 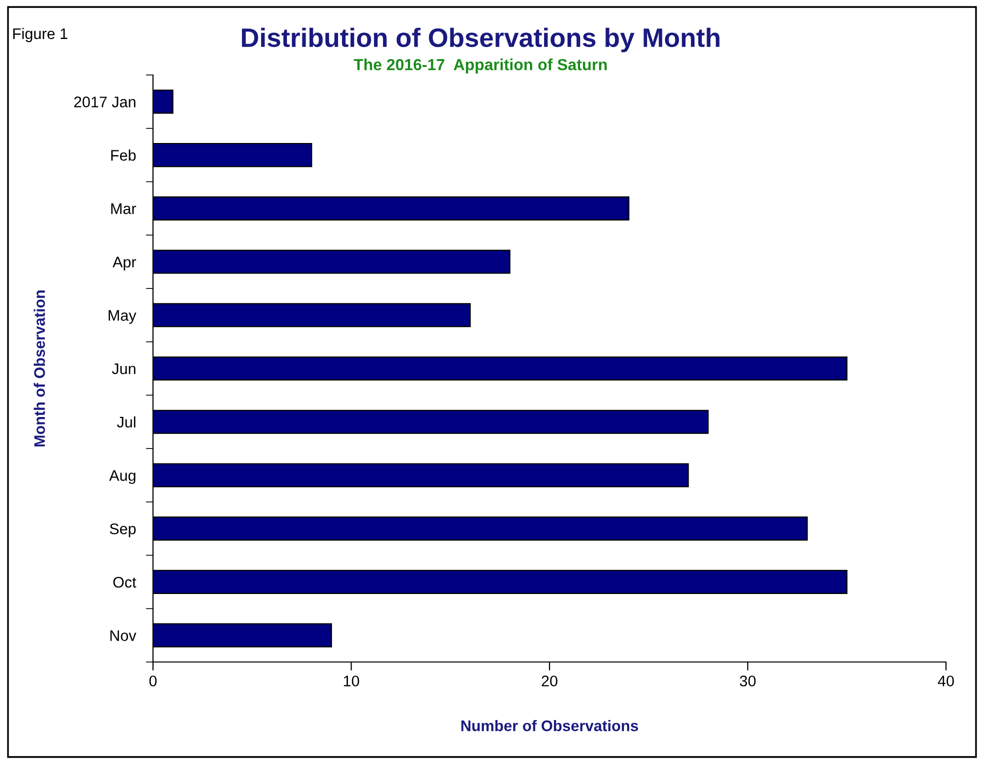 What do you see at coordinates (123, 530) in the screenshot?
I see `y-tick-label: Sep` at bounding box center [123, 530].